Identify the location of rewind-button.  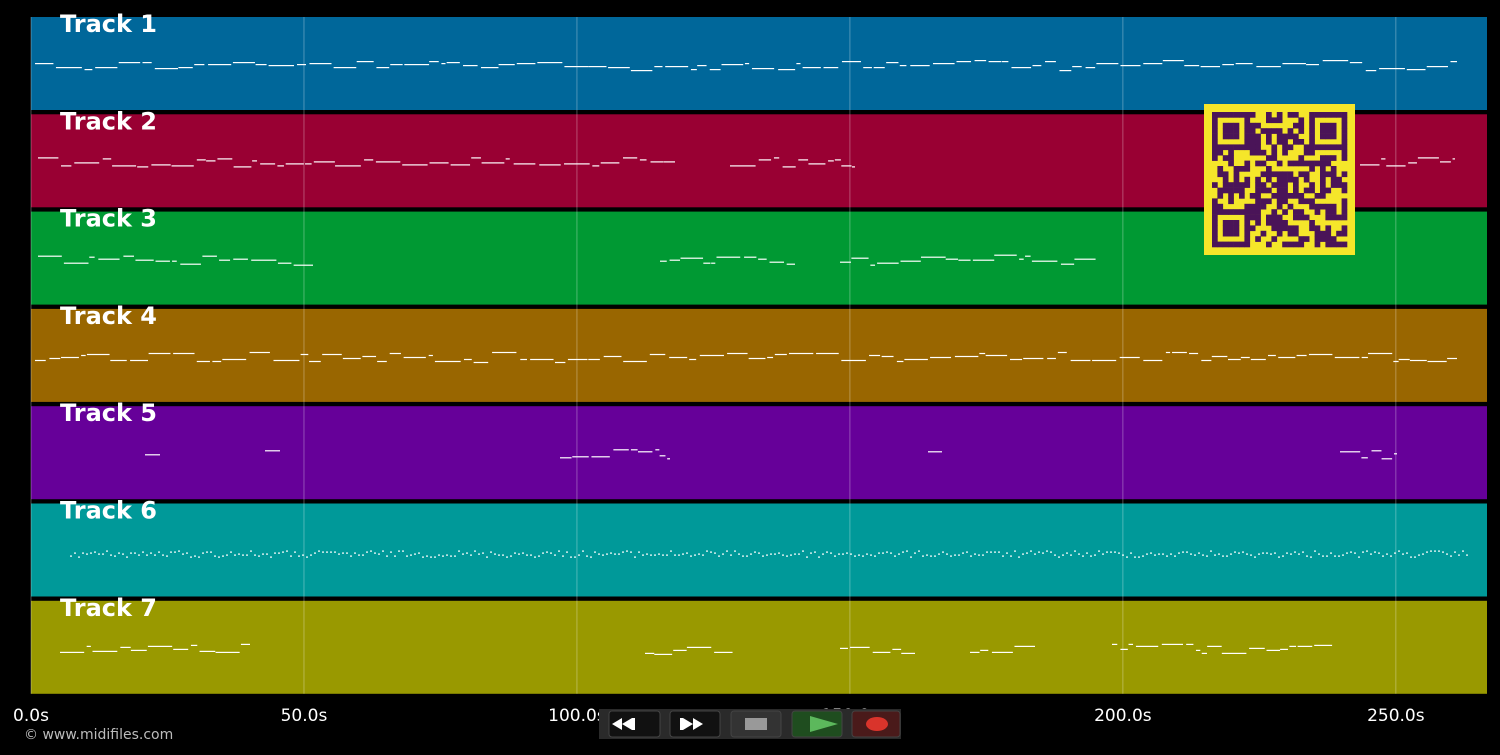
(634, 724).